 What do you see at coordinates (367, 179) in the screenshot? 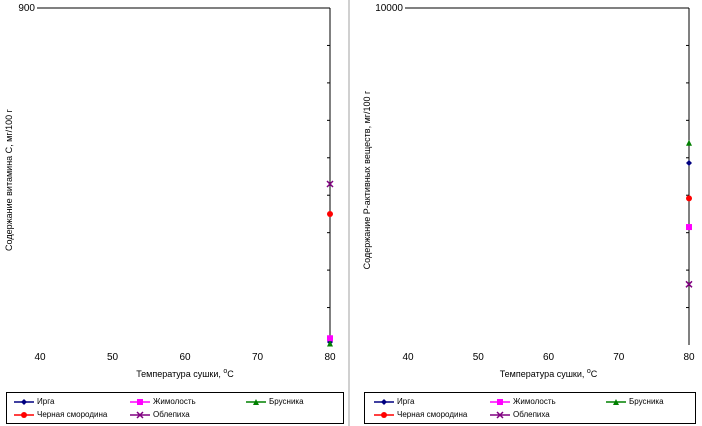
I see `y-axis-label: Содержание Р-активных веществ, мг/100 г` at bounding box center [367, 179].